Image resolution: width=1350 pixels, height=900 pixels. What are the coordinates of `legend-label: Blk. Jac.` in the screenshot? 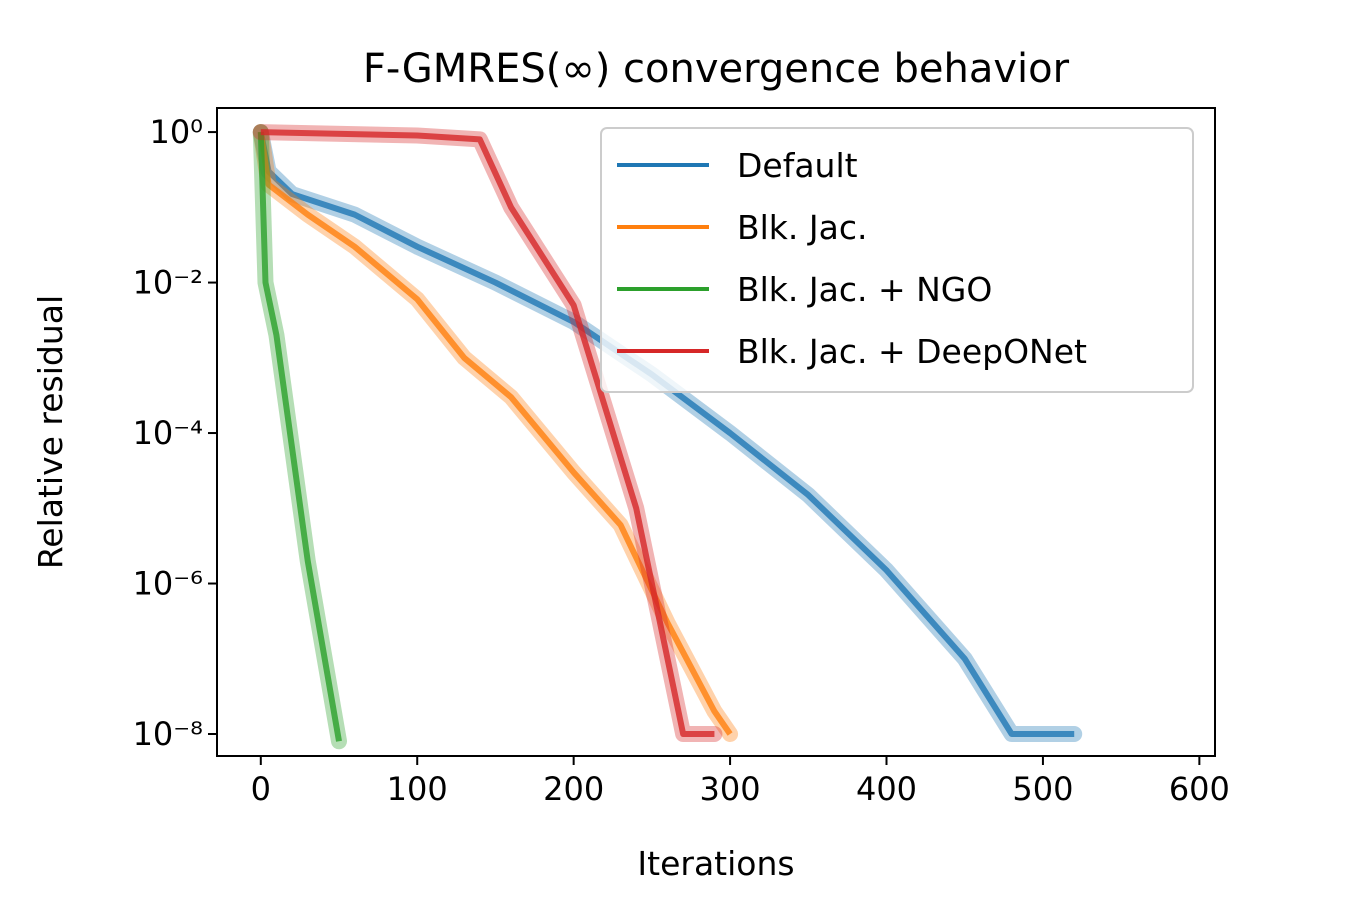 It's located at (802, 227).